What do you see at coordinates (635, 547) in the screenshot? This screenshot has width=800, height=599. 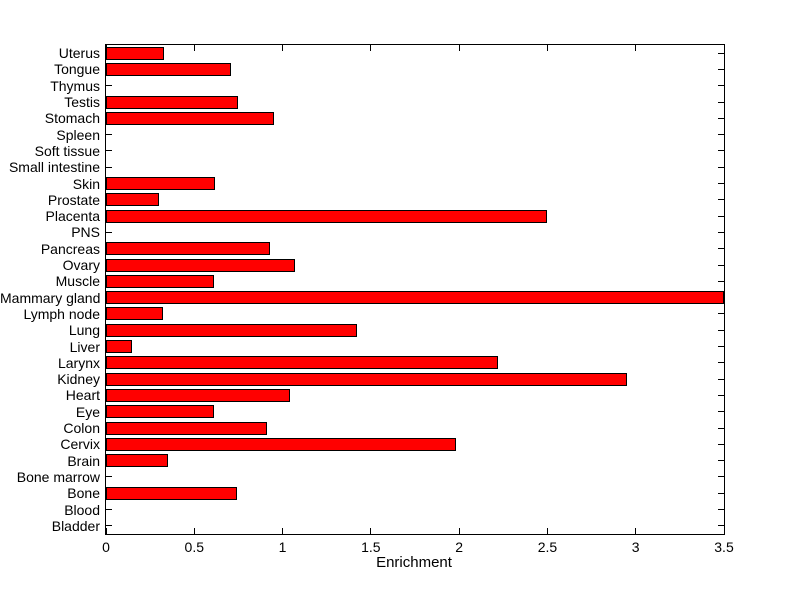 I see `x-tick-label: 3` at bounding box center [635, 547].